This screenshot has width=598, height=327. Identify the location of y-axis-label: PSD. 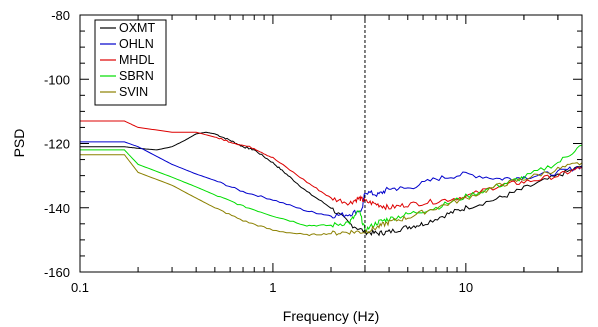
(19, 143).